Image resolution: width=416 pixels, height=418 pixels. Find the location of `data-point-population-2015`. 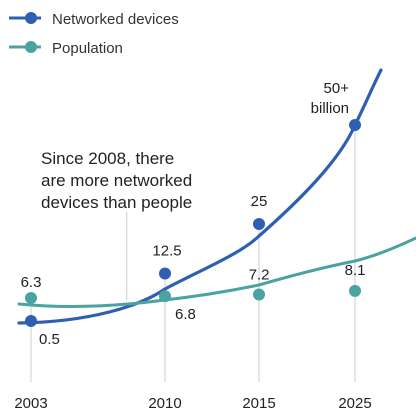

data-point-population-2015 is located at coordinates (259, 294).